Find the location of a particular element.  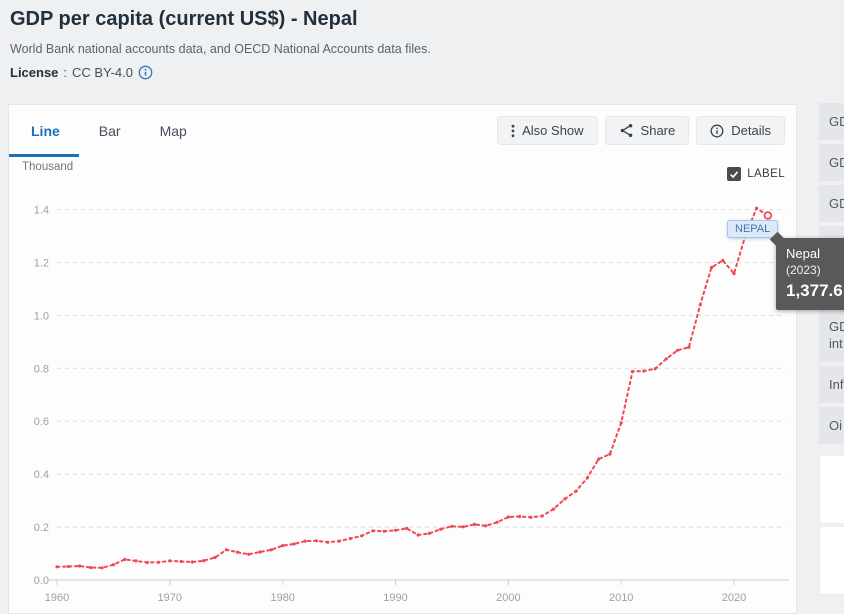

chart-tooltip: Nepal (2023) 1,377.6 is located at coordinates (810, 274).